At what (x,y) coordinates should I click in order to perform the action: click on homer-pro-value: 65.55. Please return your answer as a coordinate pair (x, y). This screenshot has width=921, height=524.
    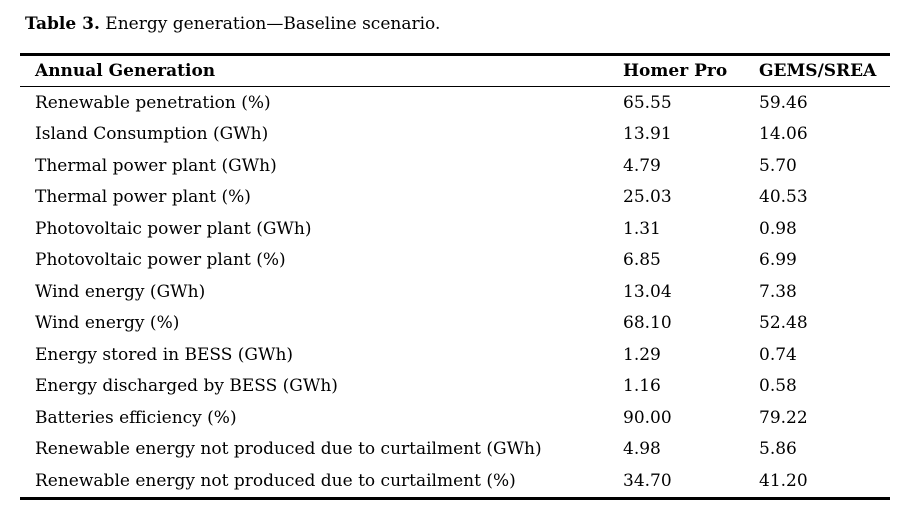
    Looking at the image, I should click on (647, 102).